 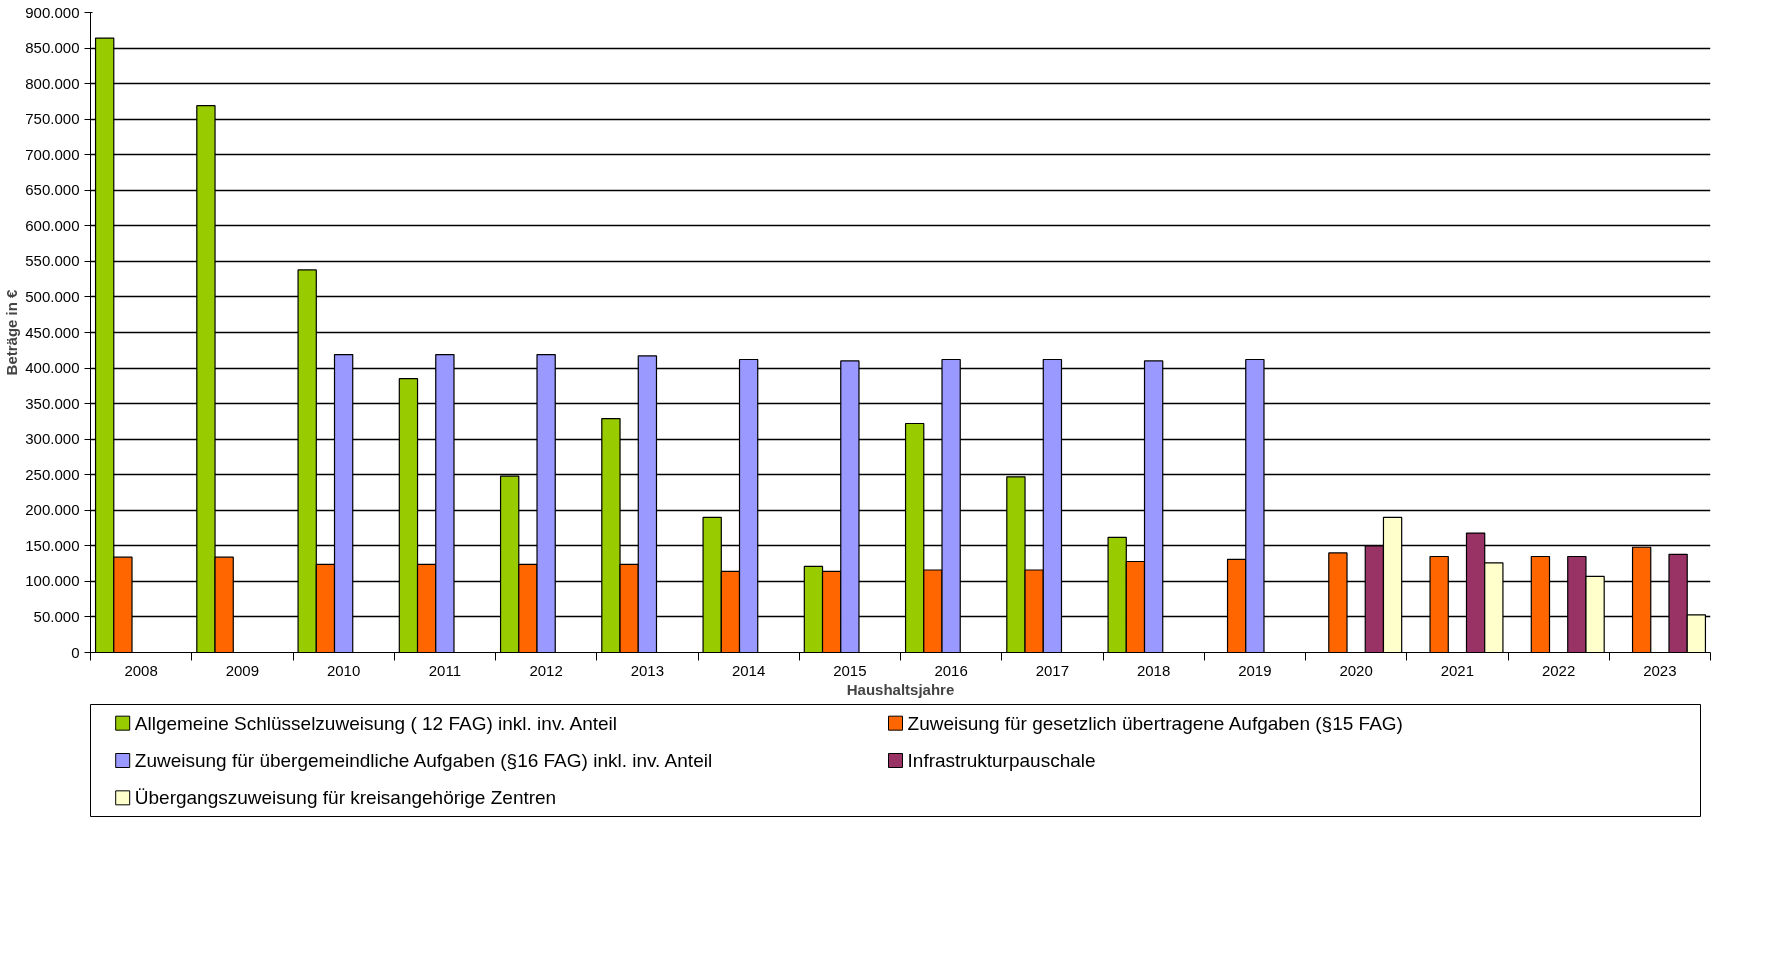 What do you see at coordinates (850, 670) in the screenshot?
I see `x-tick-label: 2015` at bounding box center [850, 670].